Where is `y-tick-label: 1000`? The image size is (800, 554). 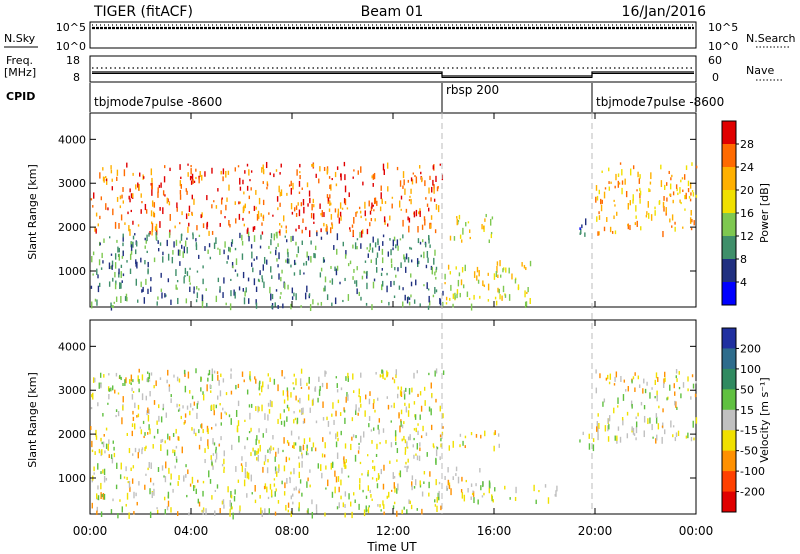
y-tick-label: 1000 is located at coordinates (72, 478).